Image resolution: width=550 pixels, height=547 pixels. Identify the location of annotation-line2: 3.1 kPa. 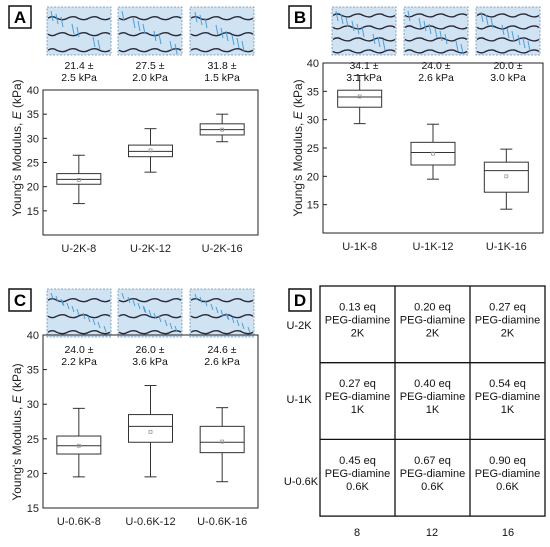
(364, 78).